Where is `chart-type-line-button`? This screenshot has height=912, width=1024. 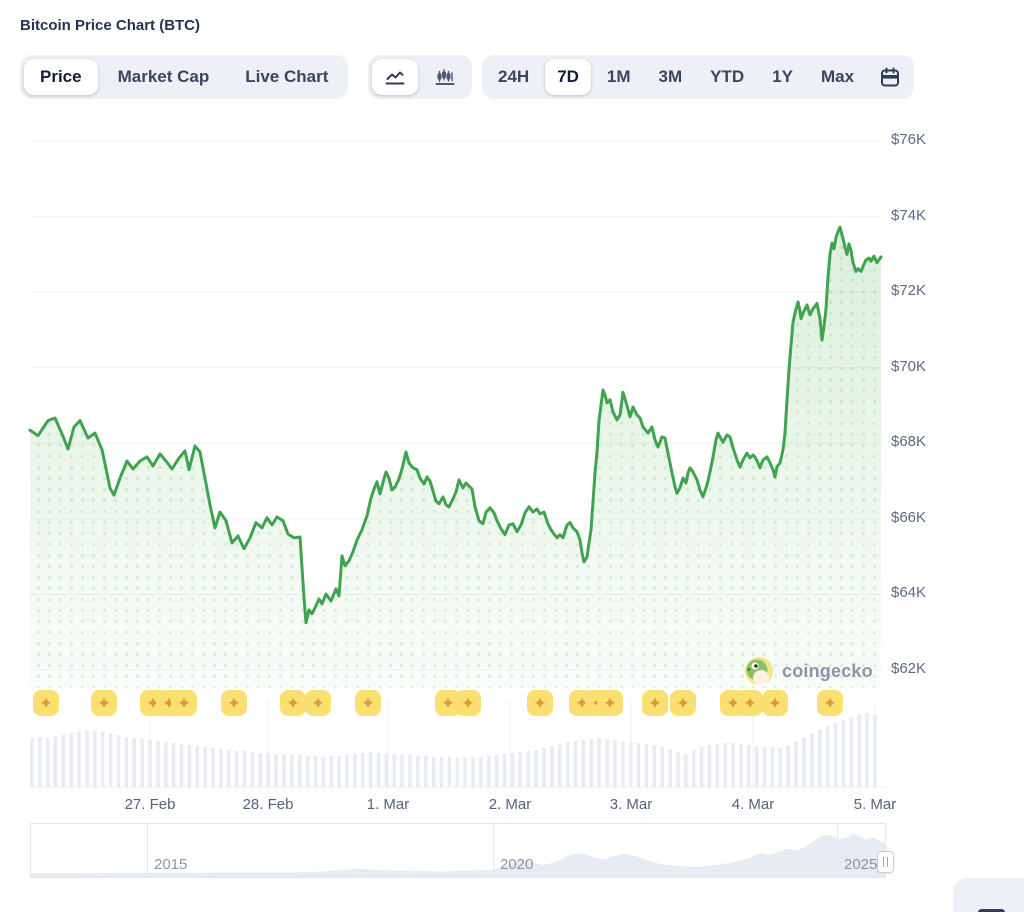
chart-type-line-button is located at coordinates (395, 77).